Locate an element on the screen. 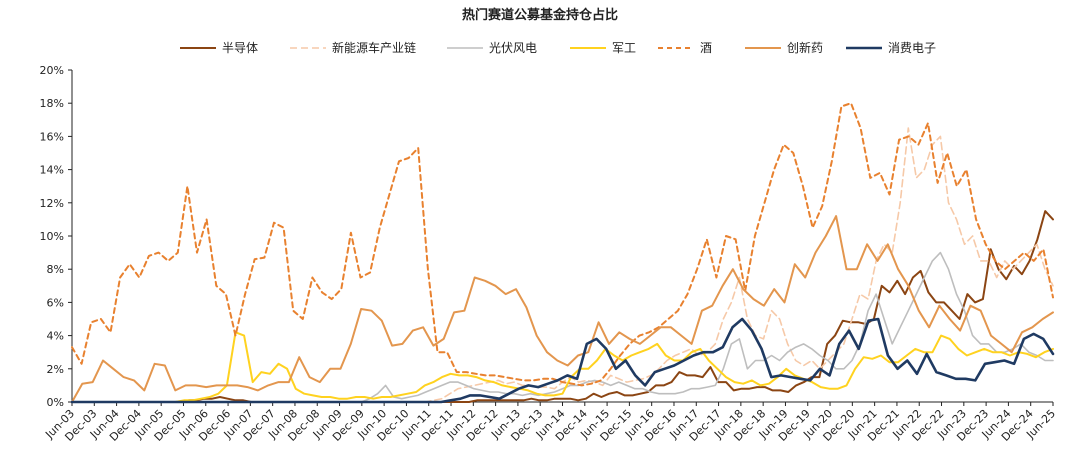 The height and width of the screenshot is (454, 1080). legend-label: 军工 is located at coordinates (624, 48).